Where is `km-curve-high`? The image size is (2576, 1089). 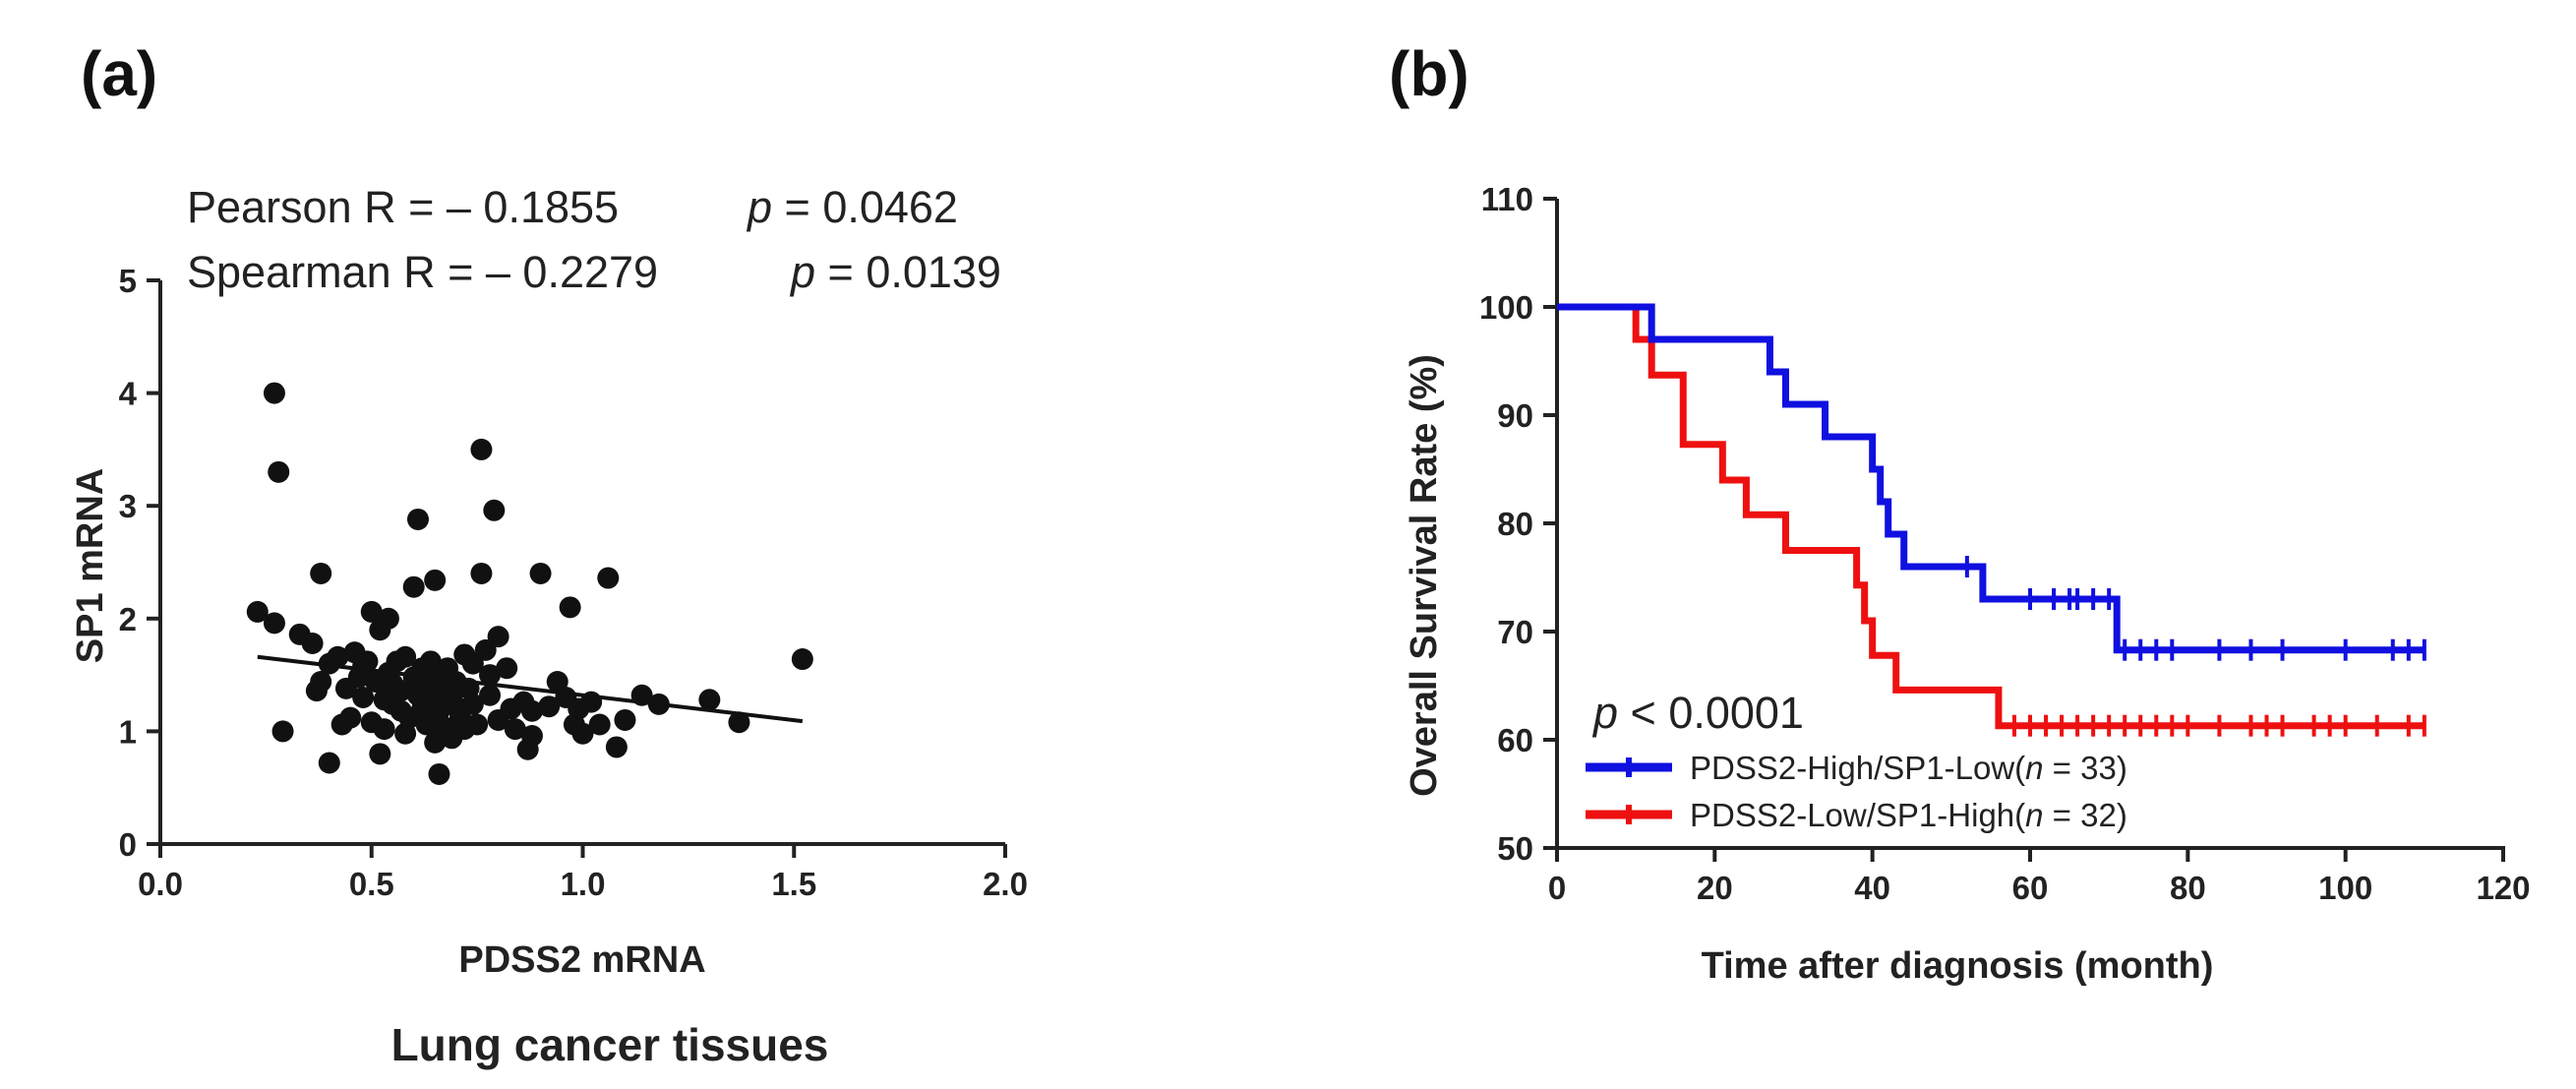
km-curve-high is located at coordinates (1991, 478).